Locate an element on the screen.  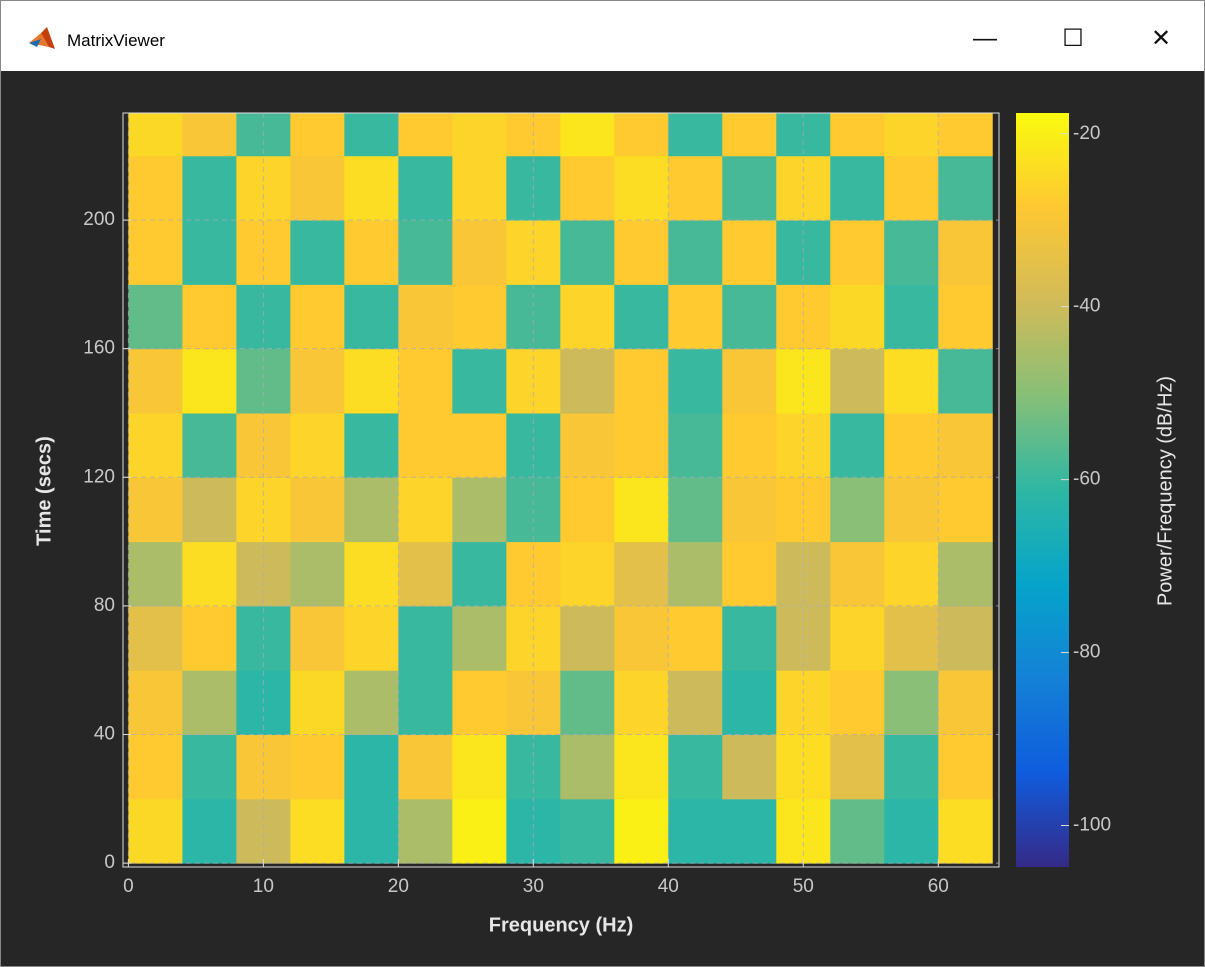
y-tick-label: 200 is located at coordinates (99, 219).